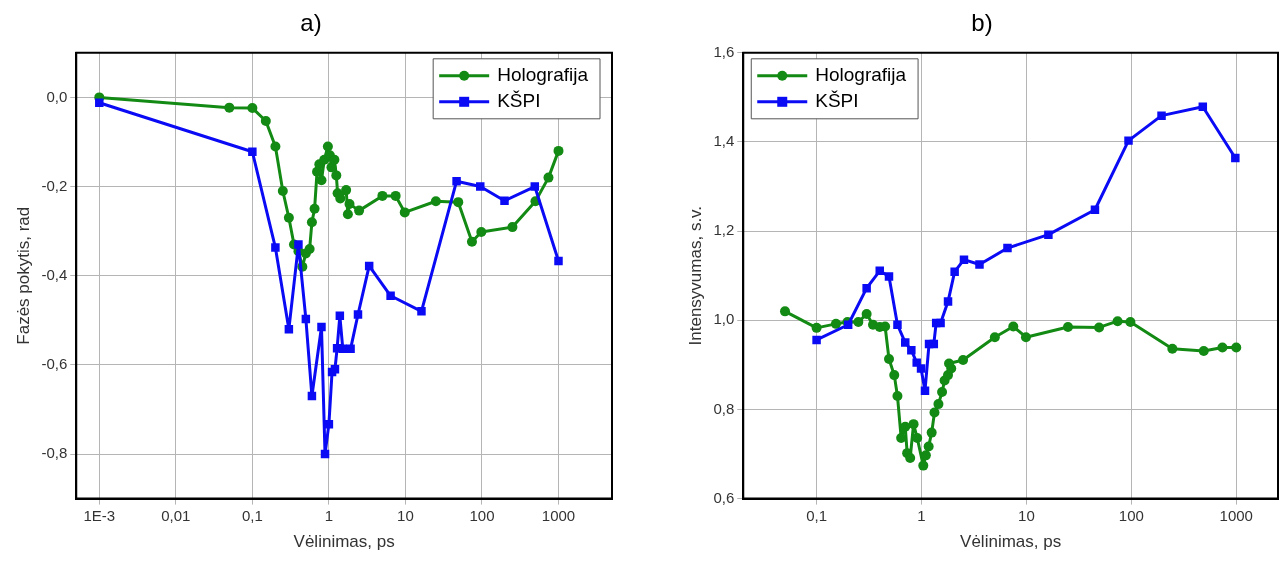  Describe the element at coordinates (54, 185) in the screenshot. I see `y-tick-label: -0,2` at that location.